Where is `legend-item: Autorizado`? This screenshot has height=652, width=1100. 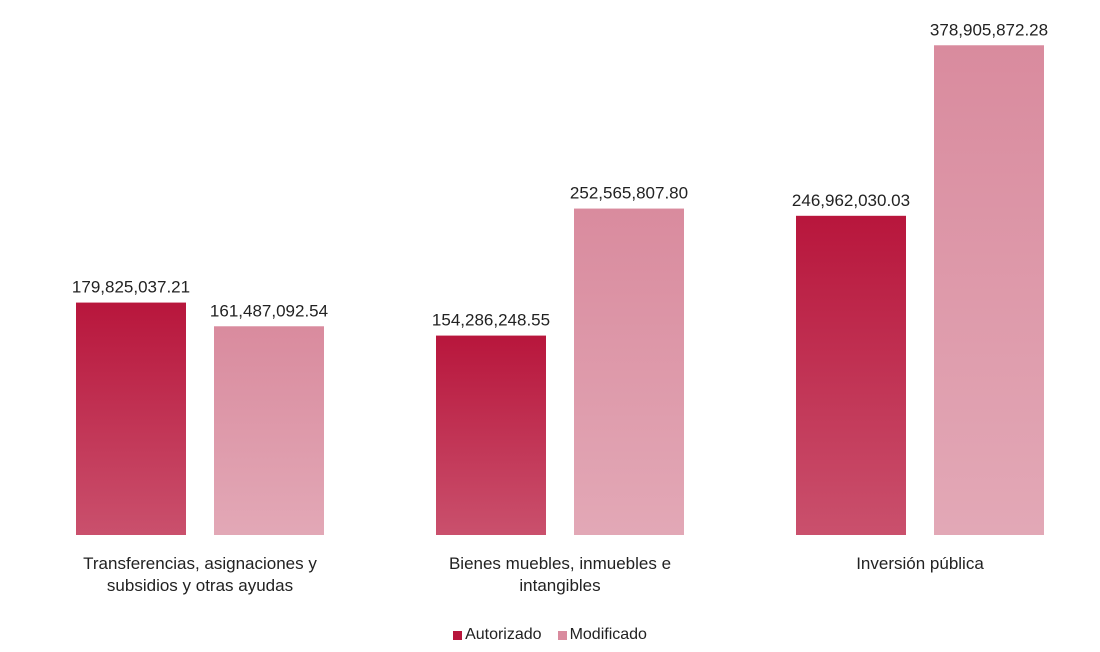 legend-item: Autorizado is located at coordinates (497, 635).